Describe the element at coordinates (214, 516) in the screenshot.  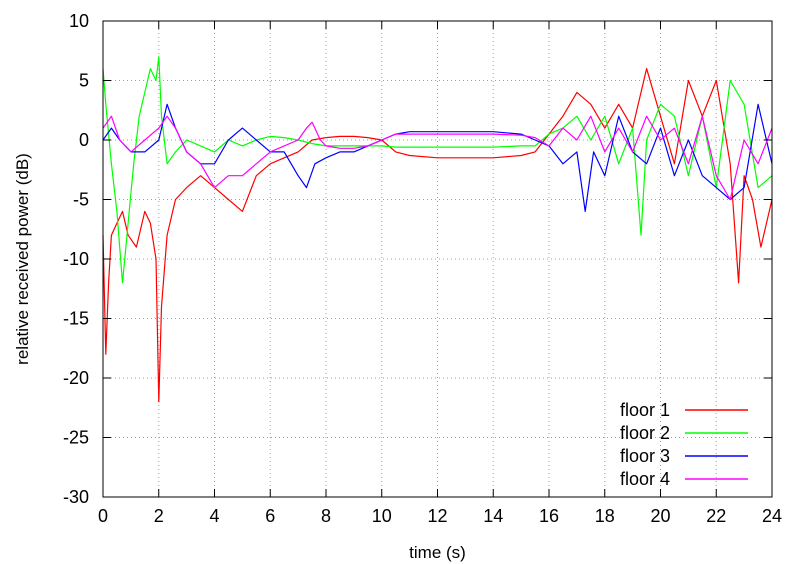
I see `x-tick-label: 4` at that location.